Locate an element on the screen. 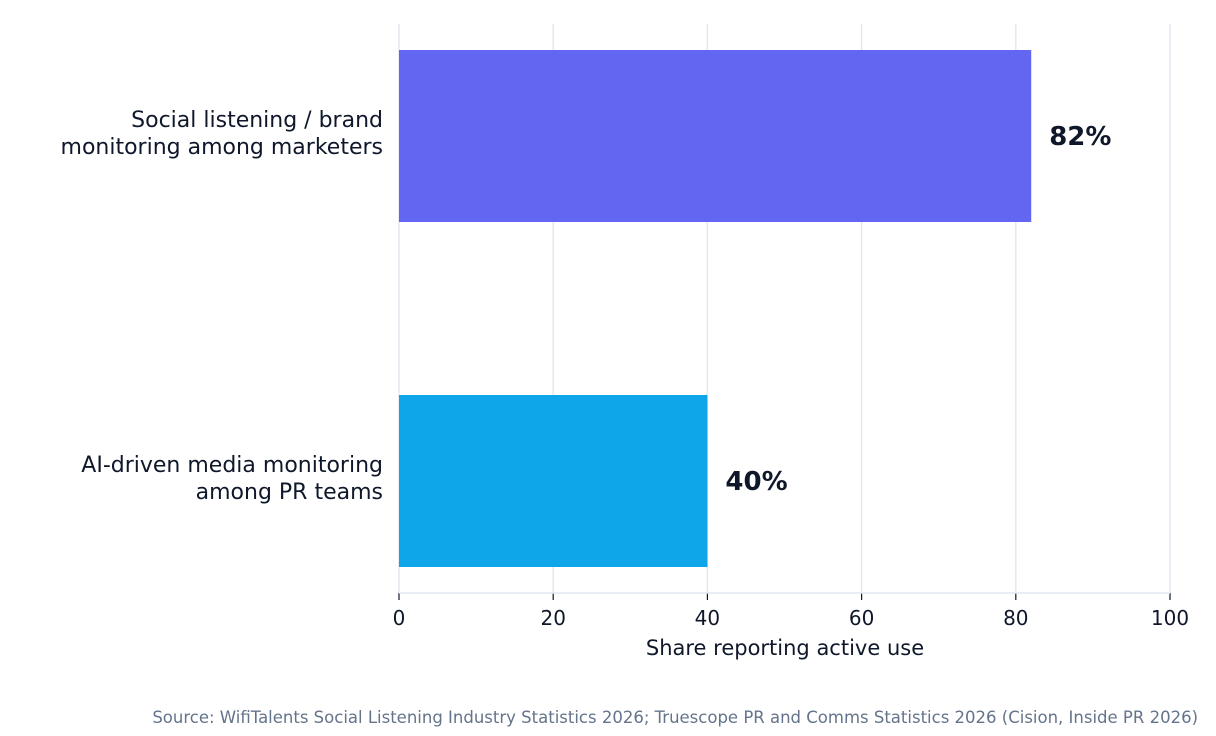 This screenshot has width=1216, height=736. category-label: AI-driven media monitoring among PR teams is located at coordinates (232, 479).